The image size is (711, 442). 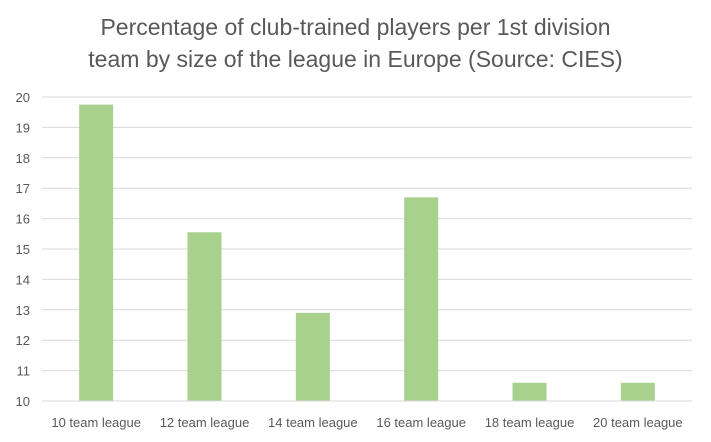 What do you see at coordinates (23, 401) in the screenshot?
I see `y-tick-label-10: 10` at bounding box center [23, 401].